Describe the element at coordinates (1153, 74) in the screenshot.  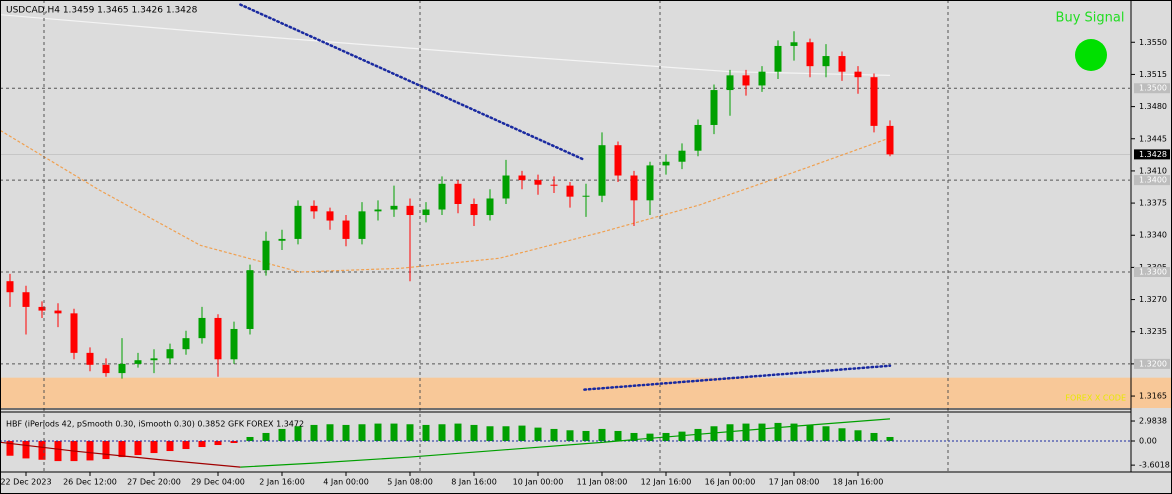
I see `y-tick-label: 1.3515` at that location.